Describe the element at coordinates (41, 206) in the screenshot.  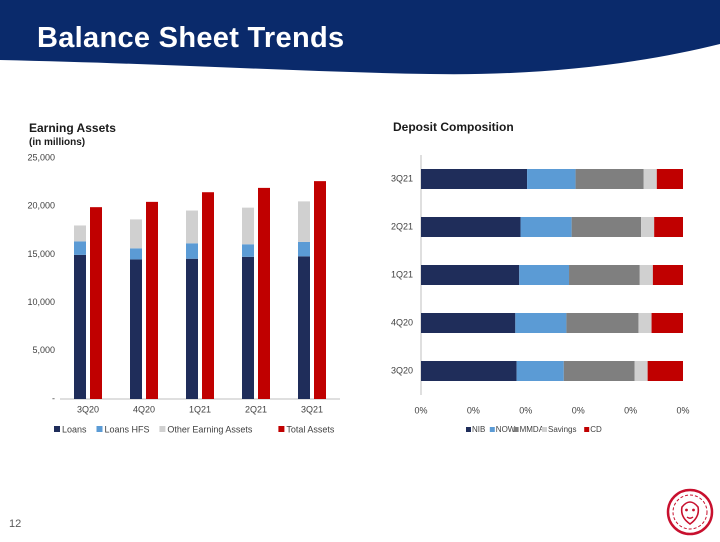
I see `y-tick-label: 20,000` at that location.